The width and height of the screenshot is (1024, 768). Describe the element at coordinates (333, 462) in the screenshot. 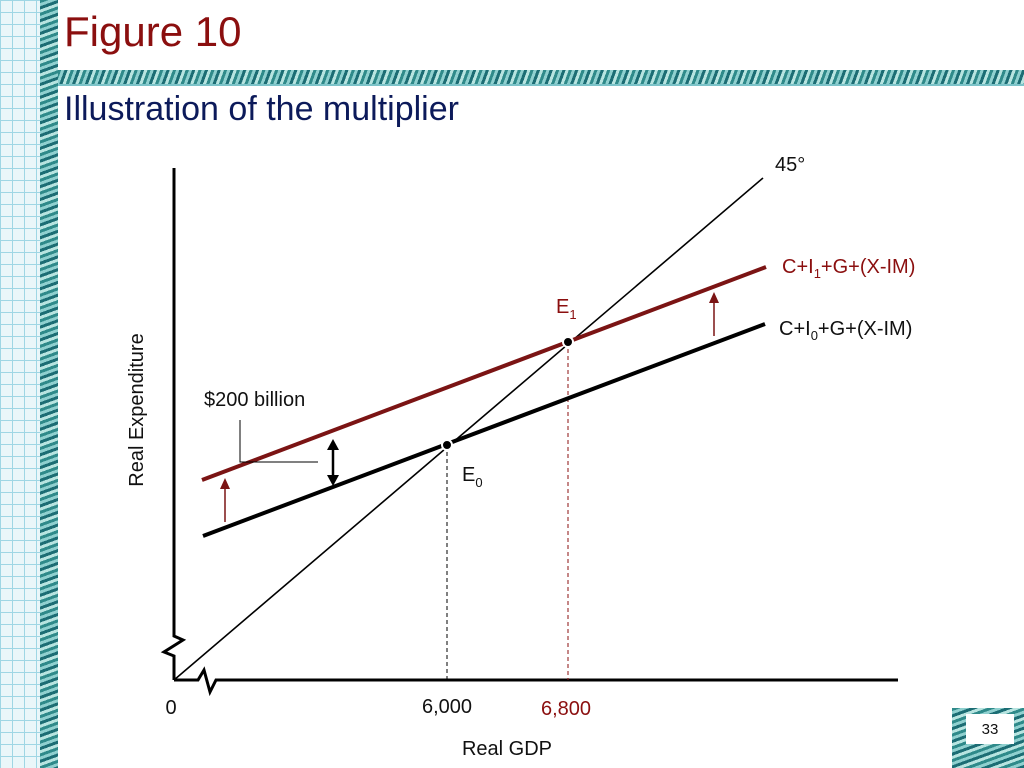

I see `shift-double-arrow` at that location.